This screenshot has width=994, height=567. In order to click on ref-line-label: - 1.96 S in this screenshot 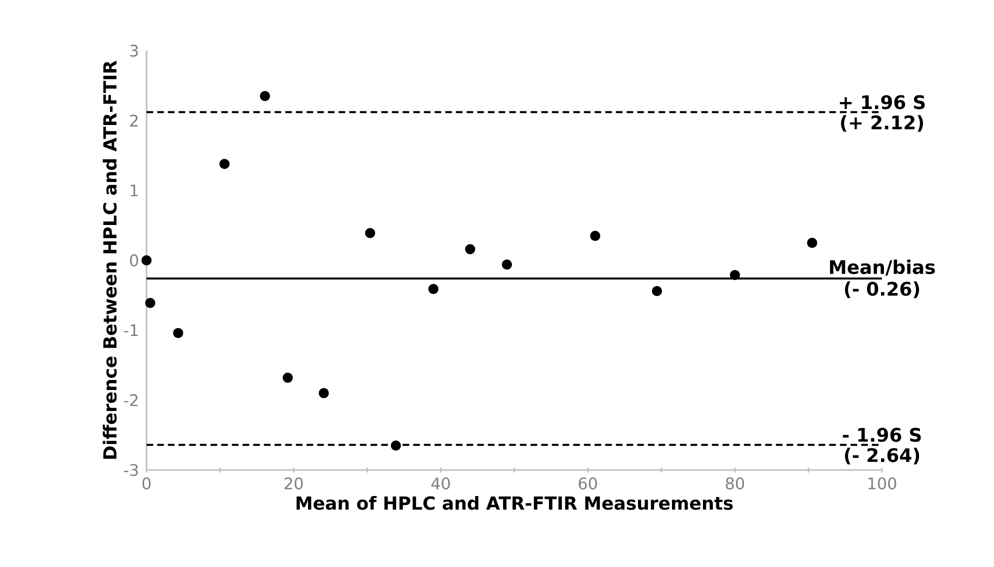, I will do `click(881, 435)`.